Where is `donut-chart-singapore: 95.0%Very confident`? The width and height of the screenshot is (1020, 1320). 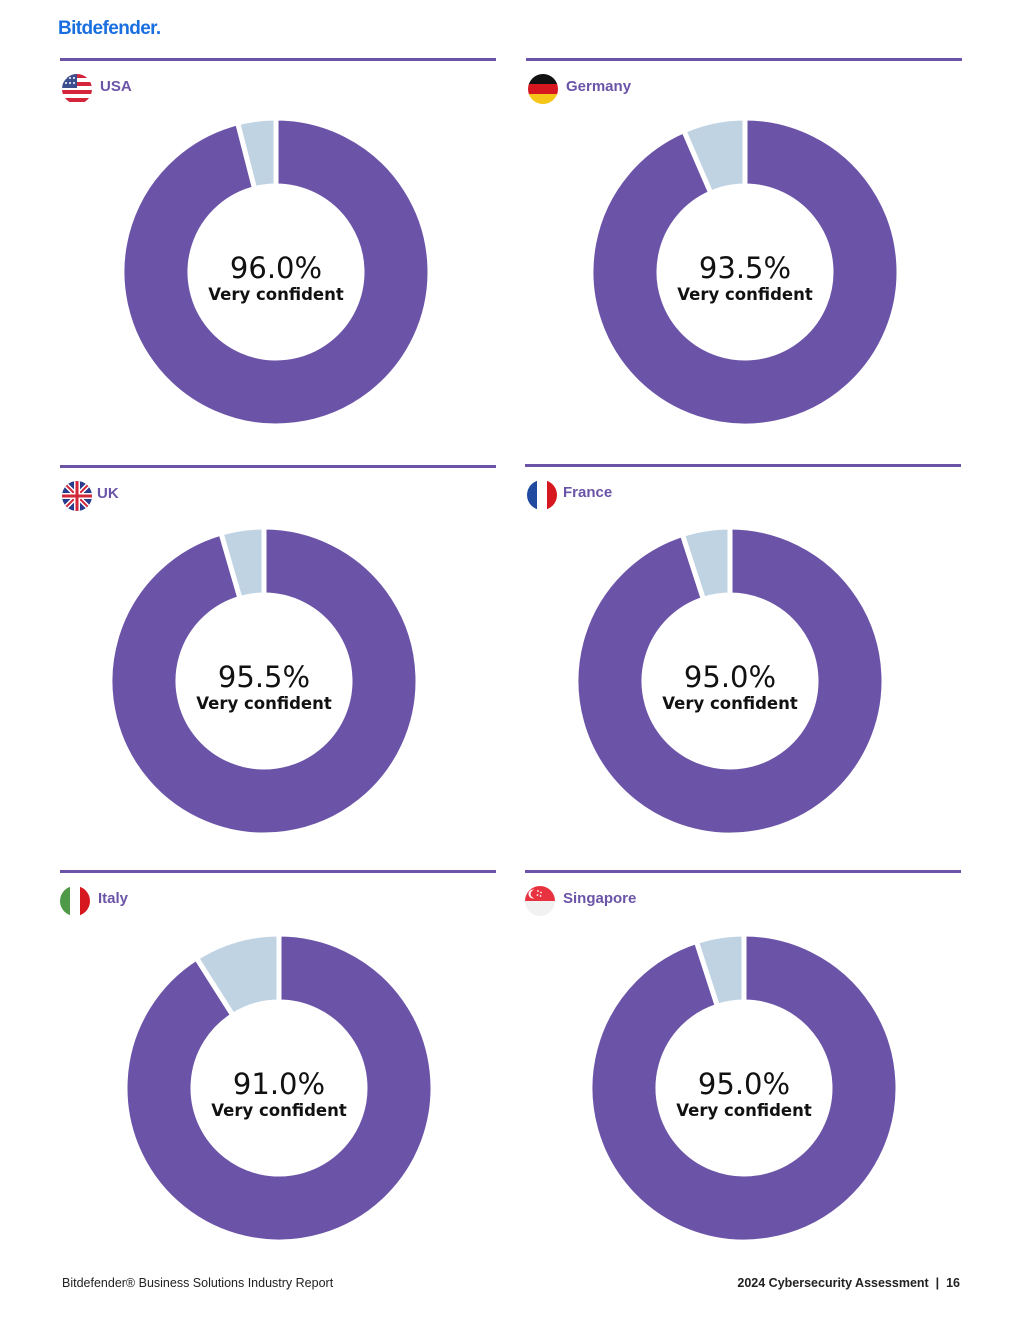
donut-chart-singapore: 95.0%Very confident is located at coordinates (744, 1088).